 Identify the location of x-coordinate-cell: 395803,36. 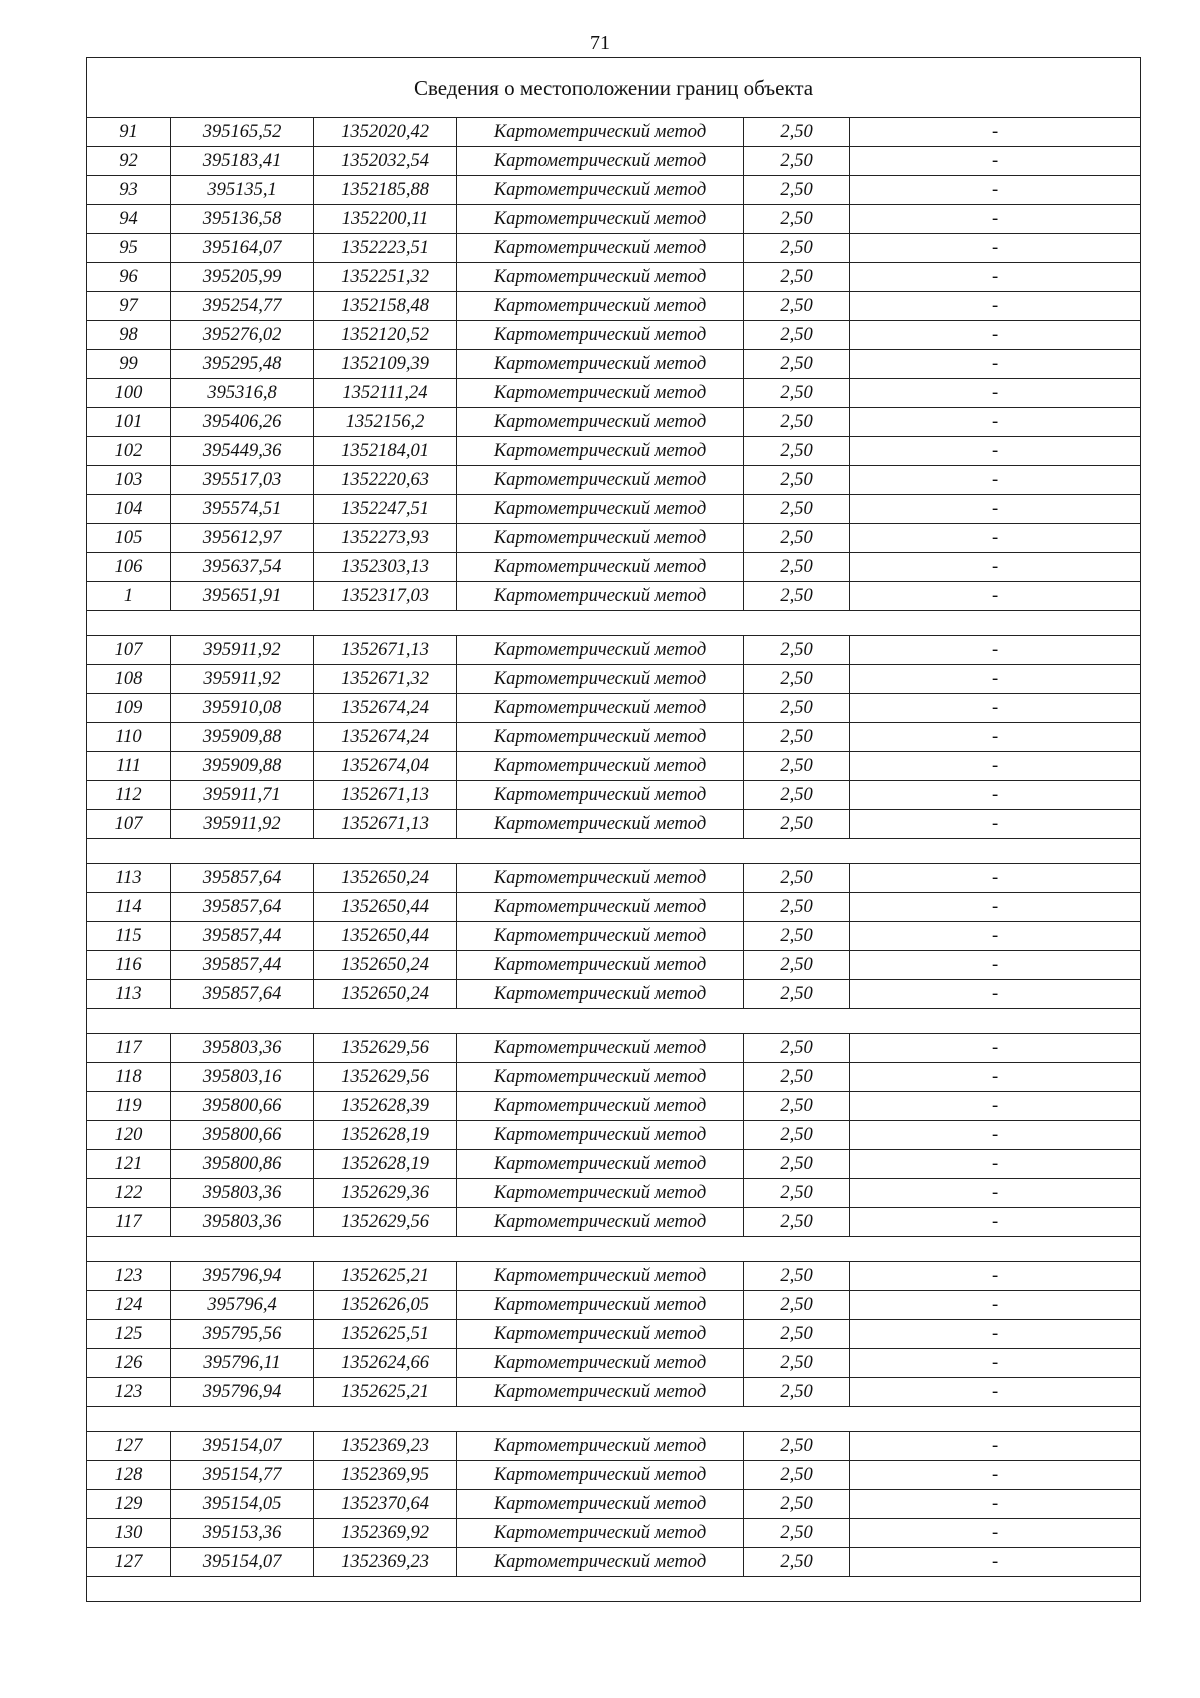
(242, 1048).